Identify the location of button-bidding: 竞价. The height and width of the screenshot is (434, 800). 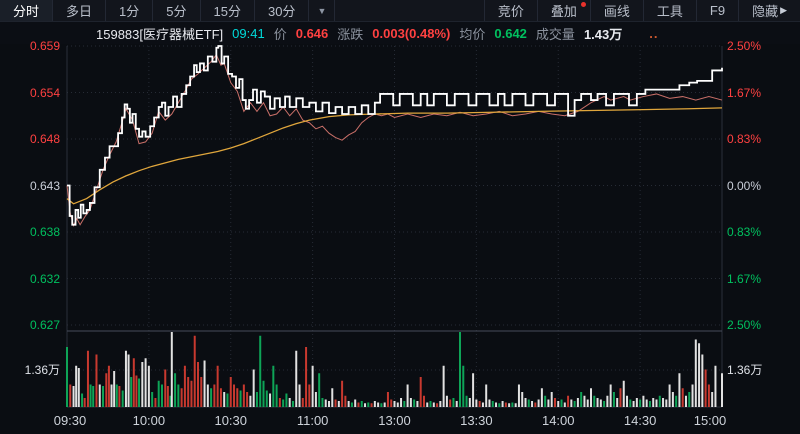
(510, 10).